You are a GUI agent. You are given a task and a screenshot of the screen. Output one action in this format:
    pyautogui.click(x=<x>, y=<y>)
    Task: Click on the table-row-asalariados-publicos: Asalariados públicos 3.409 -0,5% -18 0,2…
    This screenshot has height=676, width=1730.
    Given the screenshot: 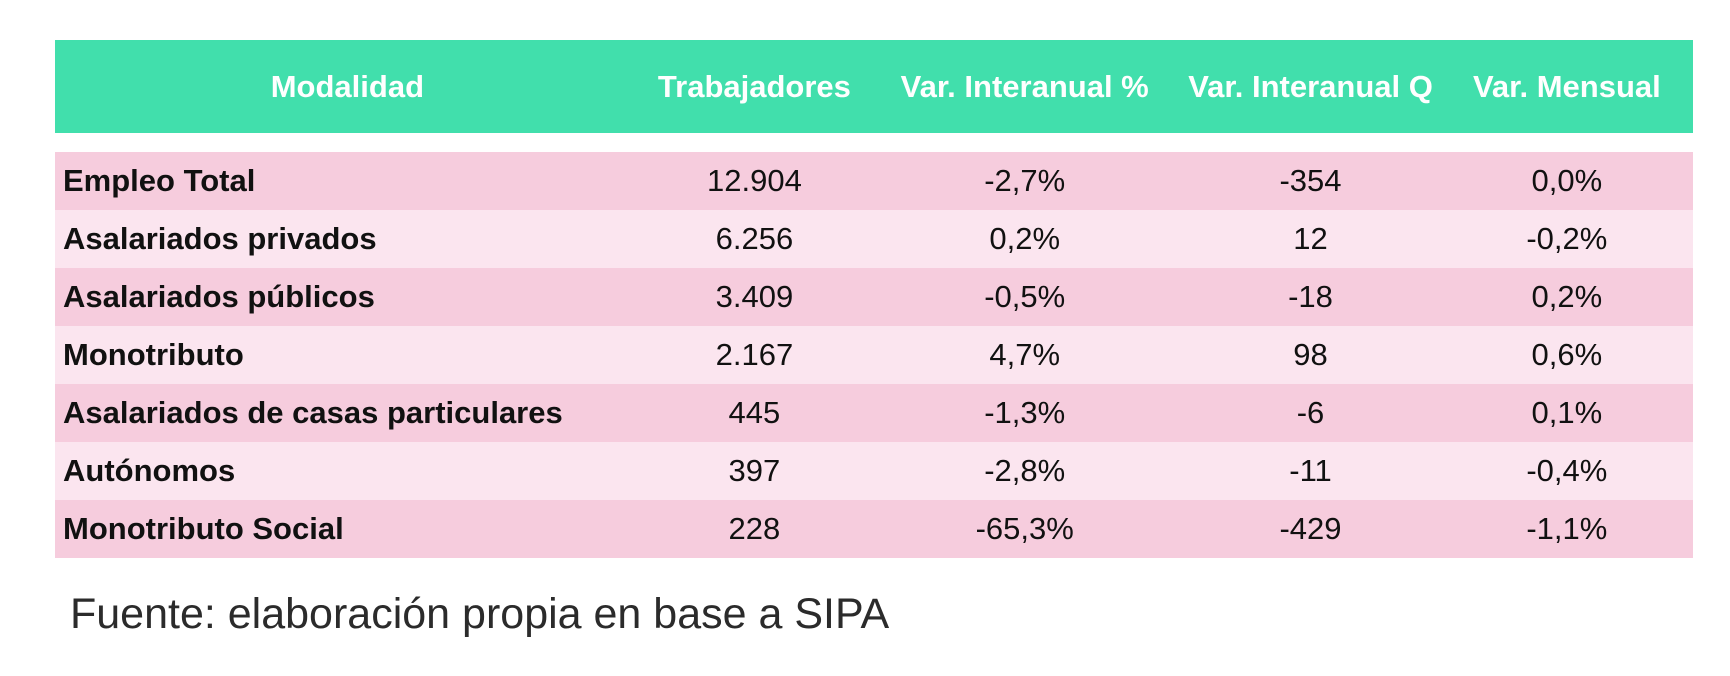 What is the action you would take?
    pyautogui.click(x=874, y=297)
    